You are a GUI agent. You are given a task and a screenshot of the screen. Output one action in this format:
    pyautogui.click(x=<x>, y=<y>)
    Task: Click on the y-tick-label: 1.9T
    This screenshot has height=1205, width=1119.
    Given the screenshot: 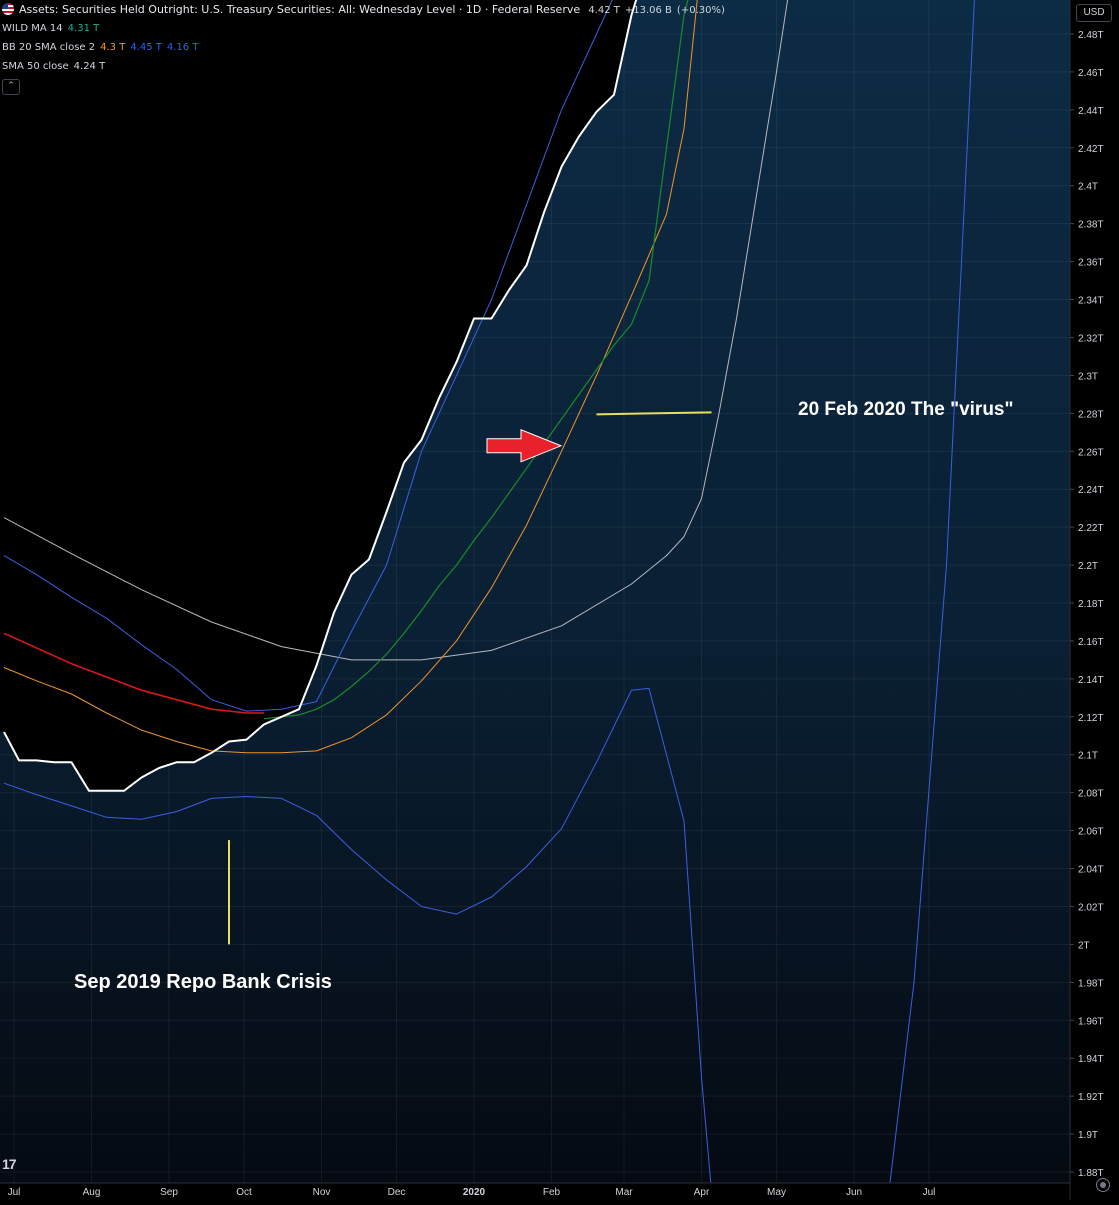 What is the action you would take?
    pyautogui.click(x=1088, y=1135)
    